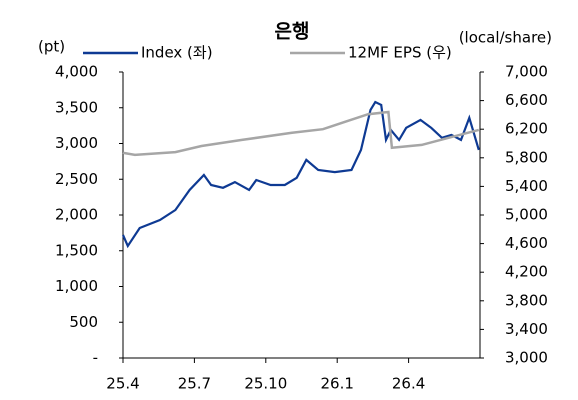  I want to click on y2-tick-label: 3,000, so click(526, 358).